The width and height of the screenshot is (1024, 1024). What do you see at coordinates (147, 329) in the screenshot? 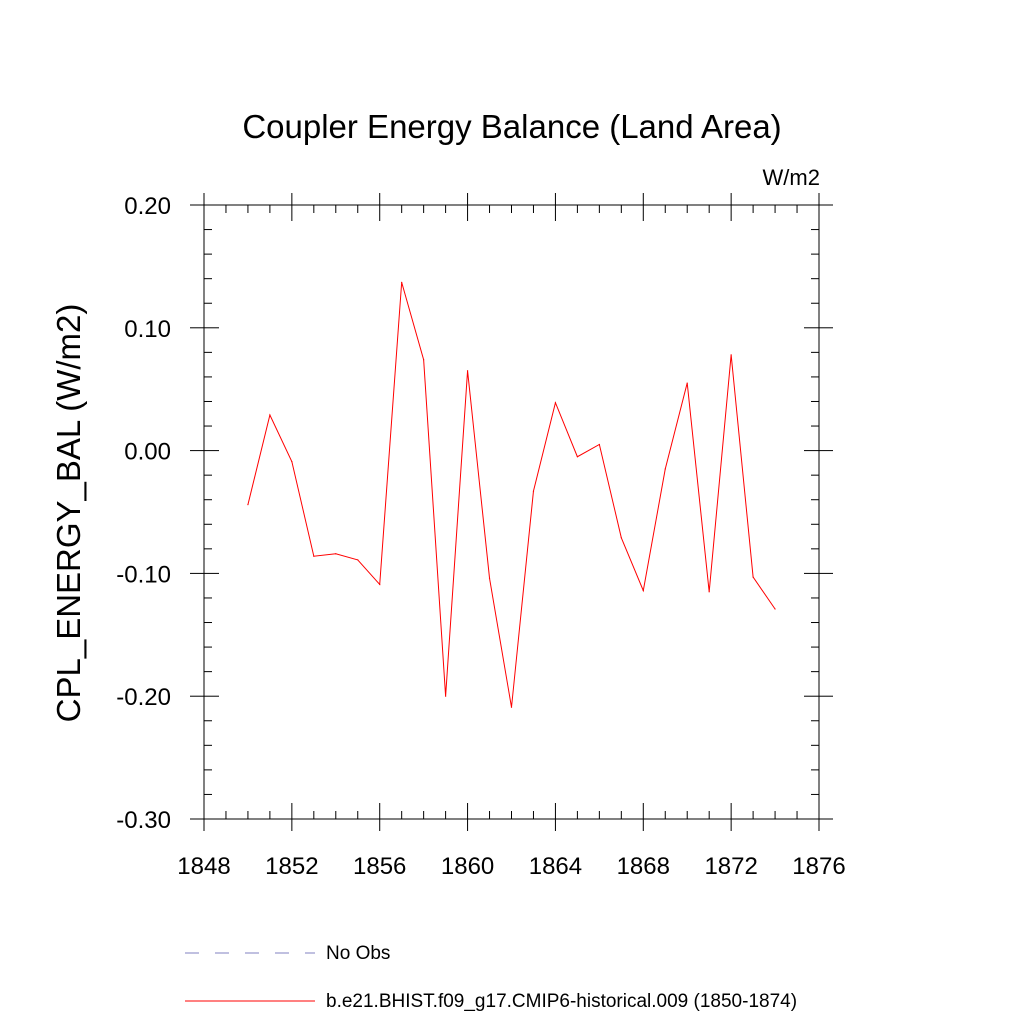
I see `y-tick-label: 0.10` at bounding box center [147, 329].